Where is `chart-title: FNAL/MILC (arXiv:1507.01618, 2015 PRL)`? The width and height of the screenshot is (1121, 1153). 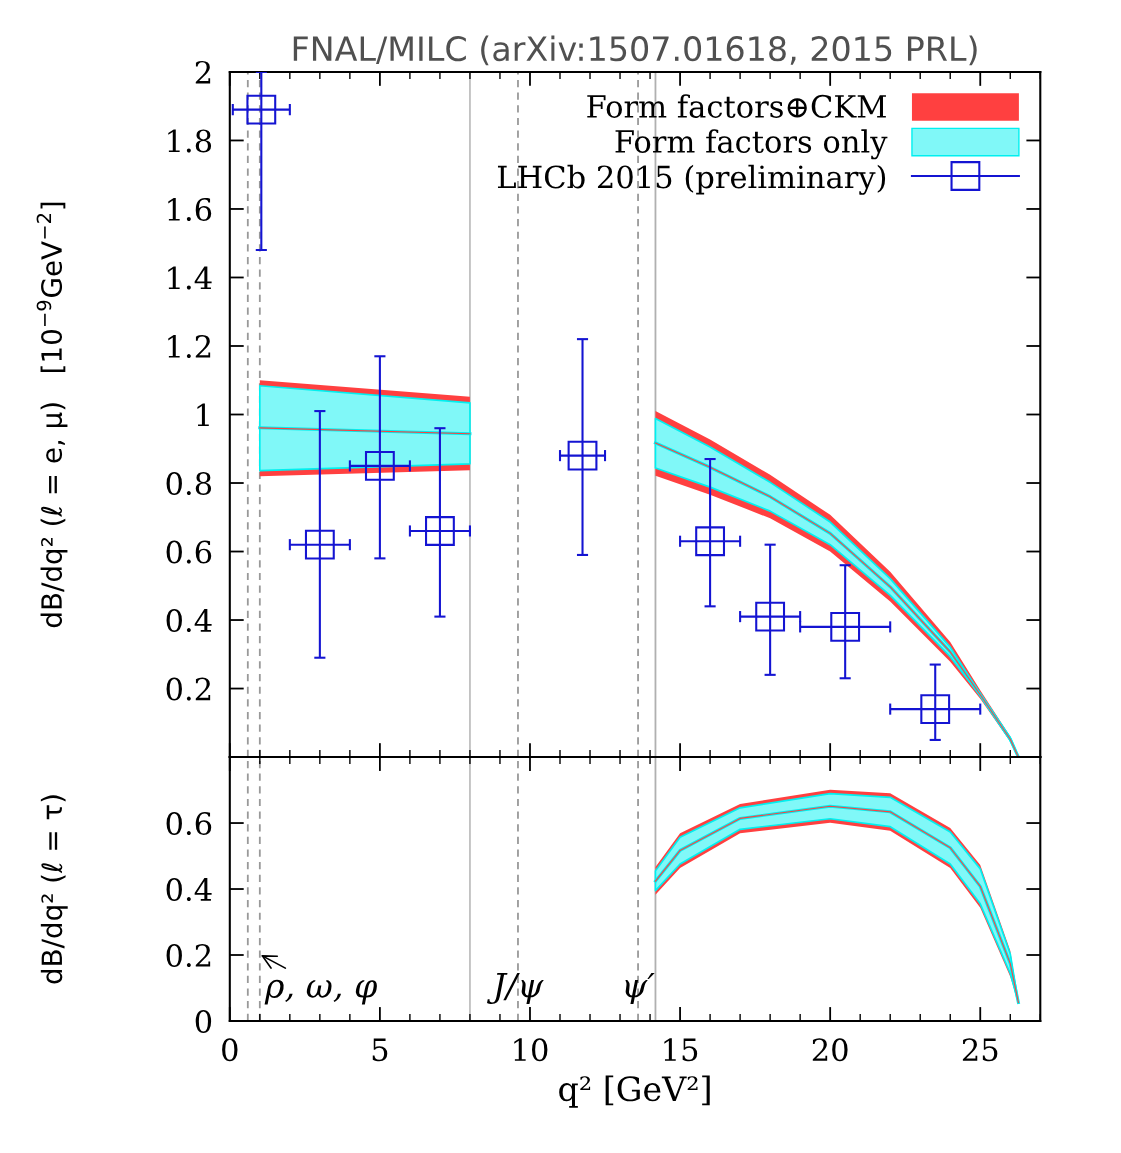
chart-title: FNAL/MILC (arXiv:1507.01618, 2015 PRL) is located at coordinates (635, 50).